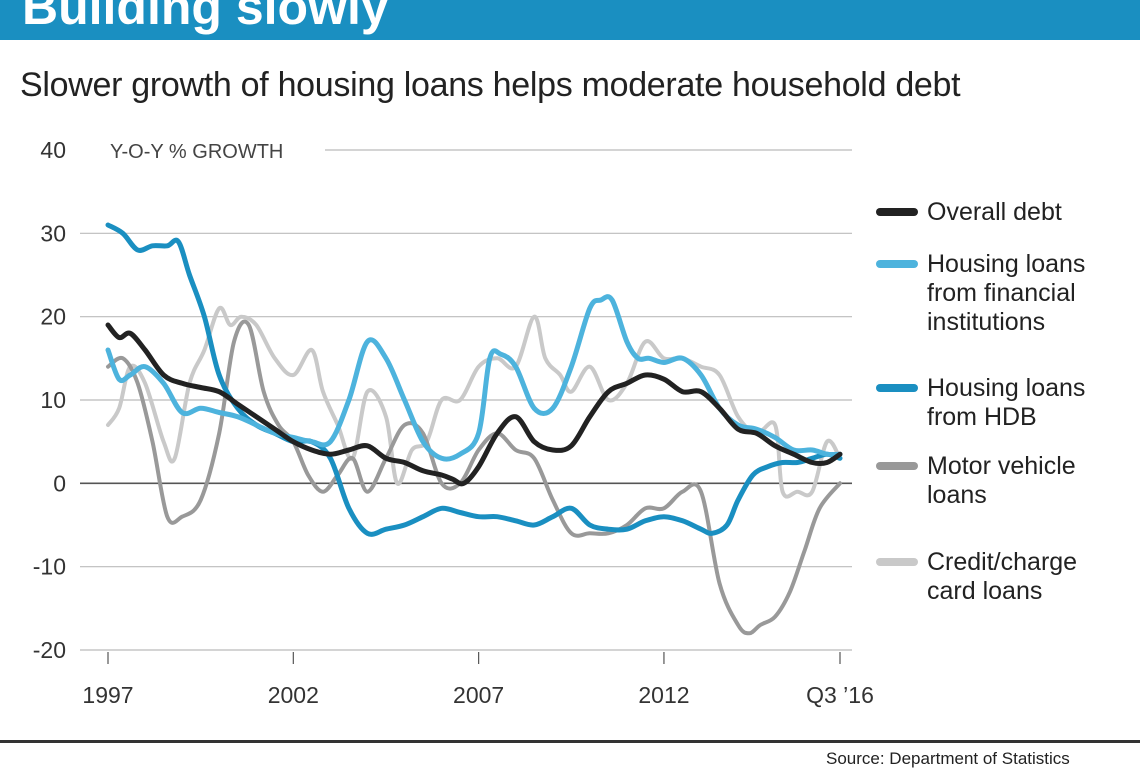 The height and width of the screenshot is (769, 1140). Describe the element at coordinates (948, 758) in the screenshot. I see `source-note: Source: Department of Statistics` at that location.